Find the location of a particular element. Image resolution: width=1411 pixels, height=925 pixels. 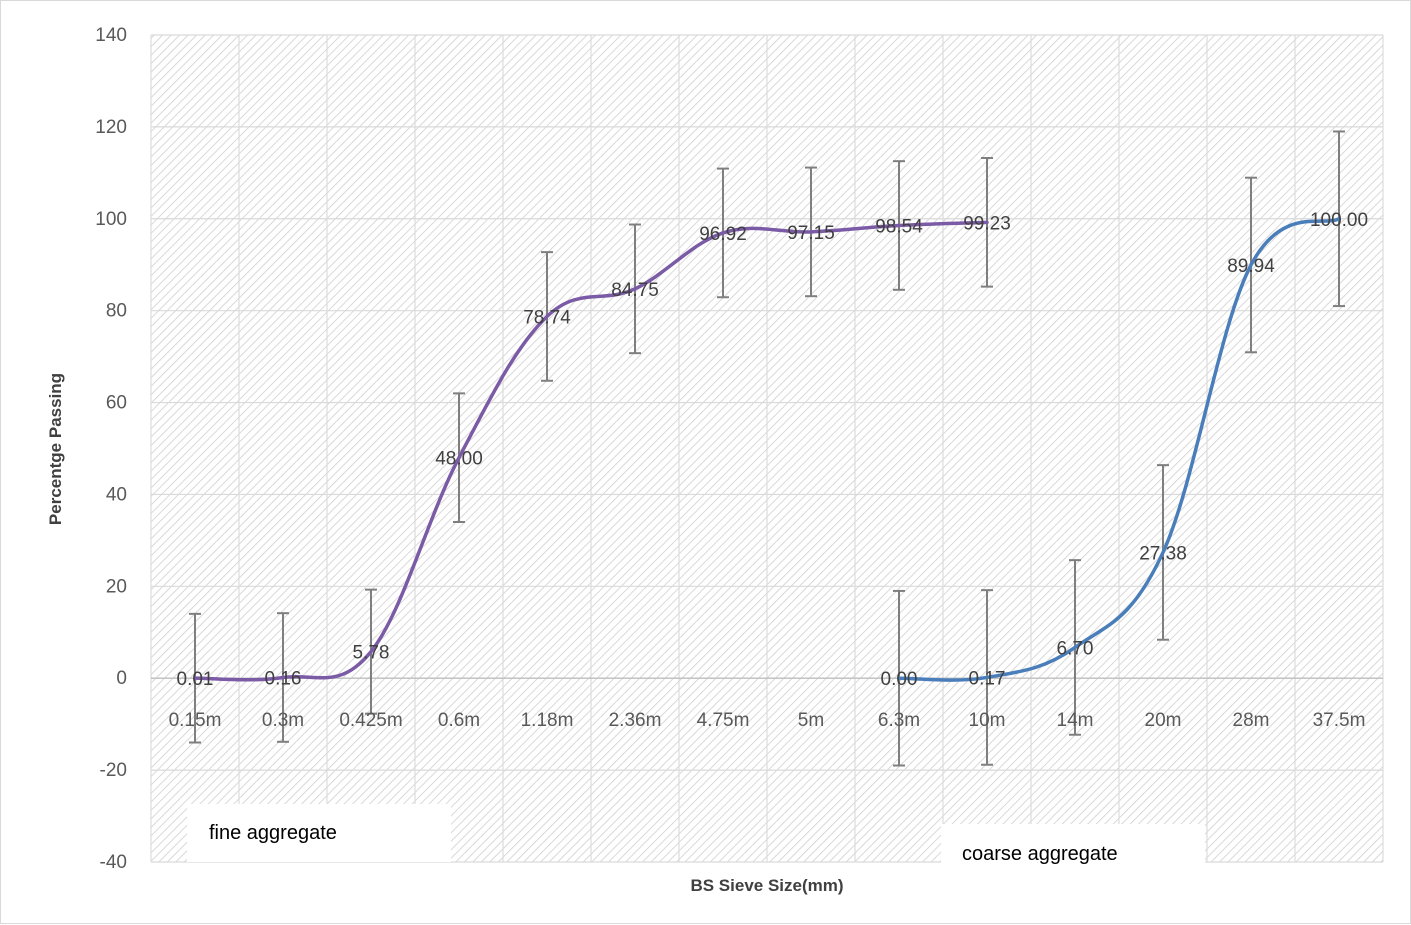

y-tick-label: 60 is located at coordinates (116, 403).